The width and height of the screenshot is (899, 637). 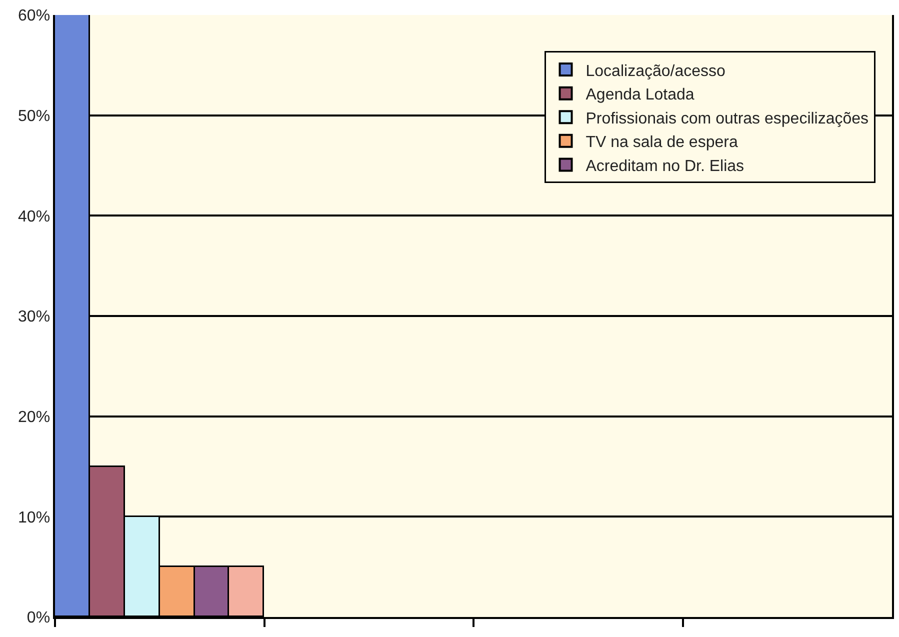 What do you see at coordinates (656, 71) in the screenshot?
I see `legend-label: Localização/acesso` at bounding box center [656, 71].